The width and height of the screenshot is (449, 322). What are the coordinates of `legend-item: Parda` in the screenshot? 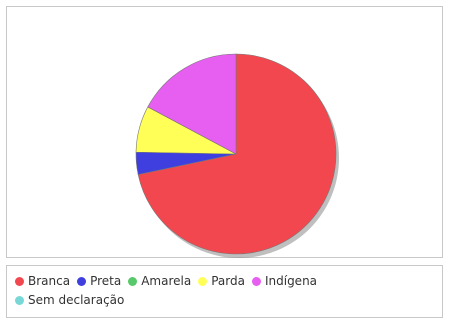 It's located at (221, 281).